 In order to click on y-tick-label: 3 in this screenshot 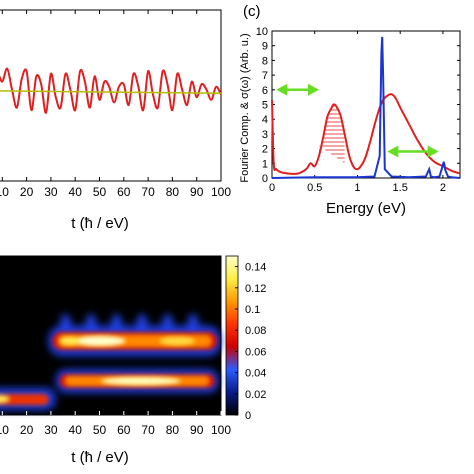, I will do `click(265, 135)`.